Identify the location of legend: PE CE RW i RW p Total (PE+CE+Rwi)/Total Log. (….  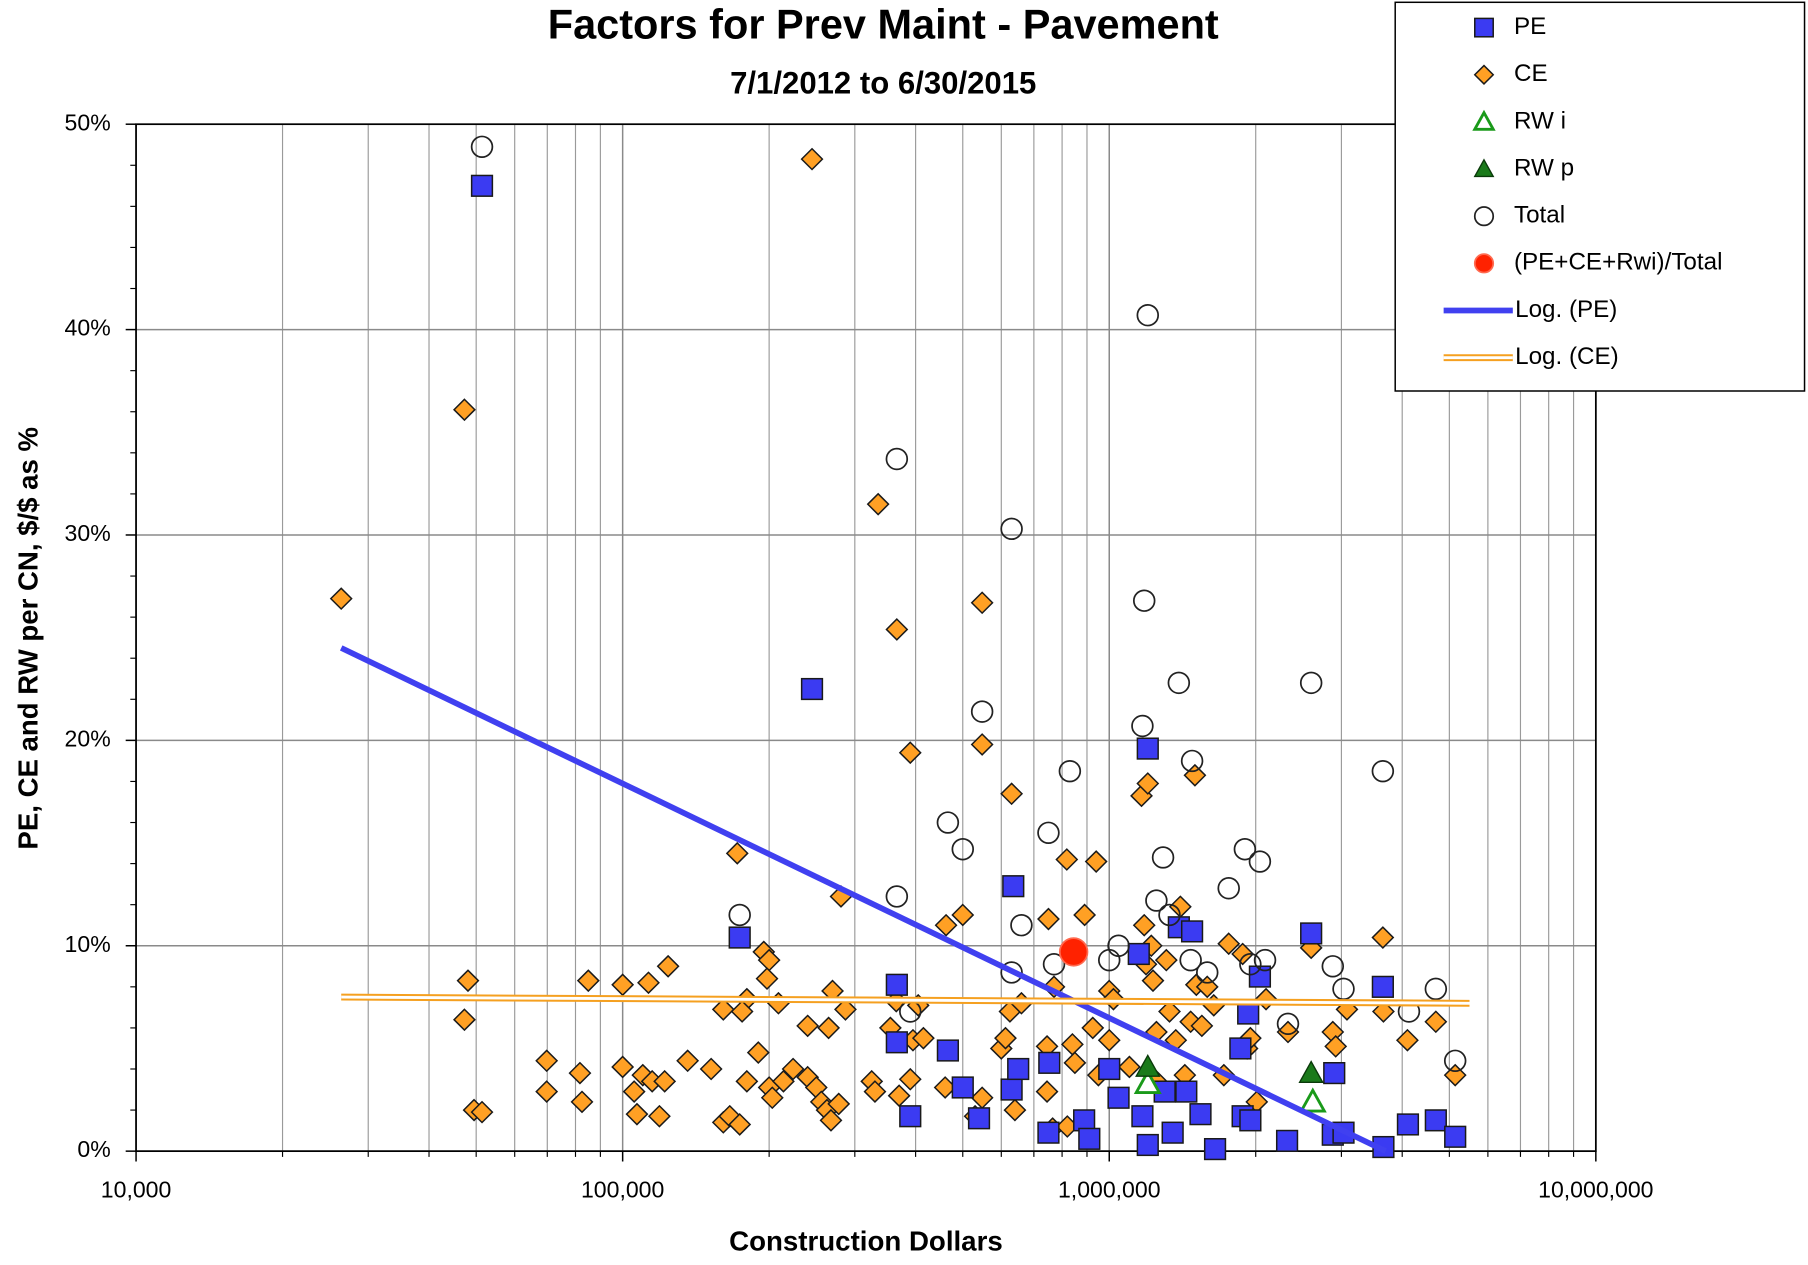
(1600, 196).